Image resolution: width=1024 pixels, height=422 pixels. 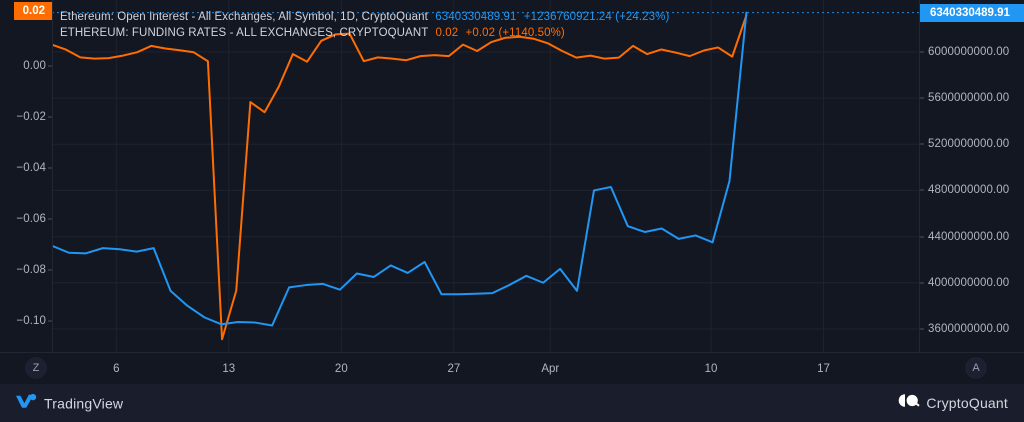 I want to click on right-scale-tick: 4400000000.00, so click(x=969, y=236).